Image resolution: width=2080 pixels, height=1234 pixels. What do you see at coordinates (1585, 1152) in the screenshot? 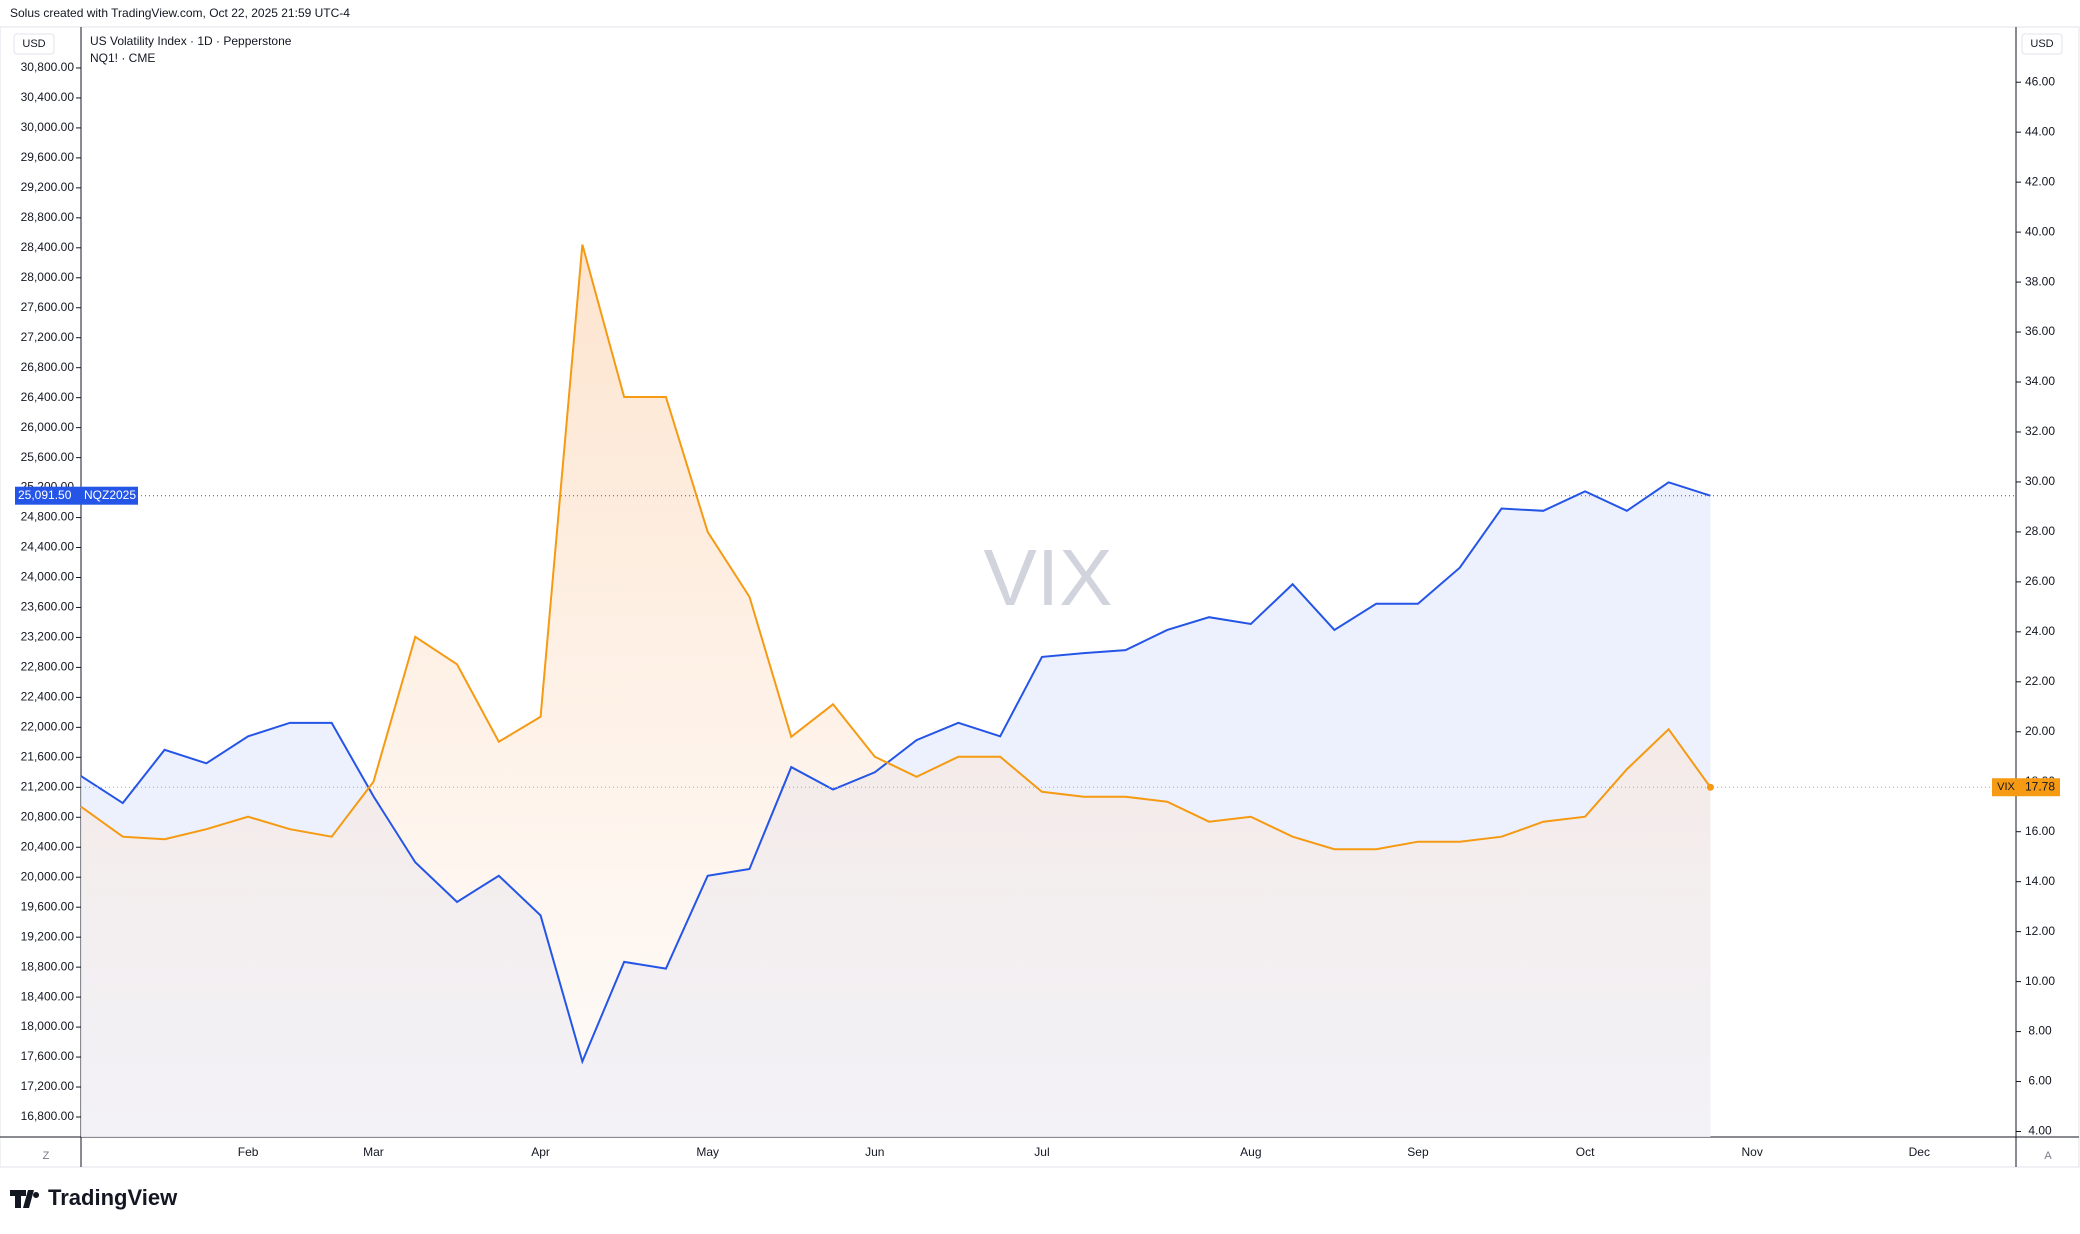
I see `x-tick-label: Oct` at bounding box center [1585, 1152].